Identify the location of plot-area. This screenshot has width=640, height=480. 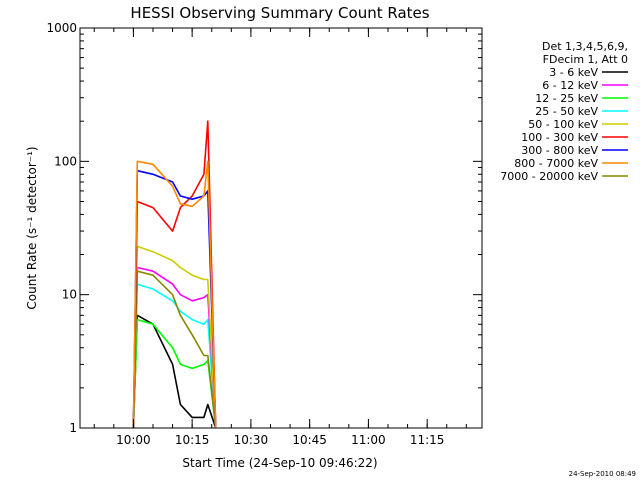
(174, 274).